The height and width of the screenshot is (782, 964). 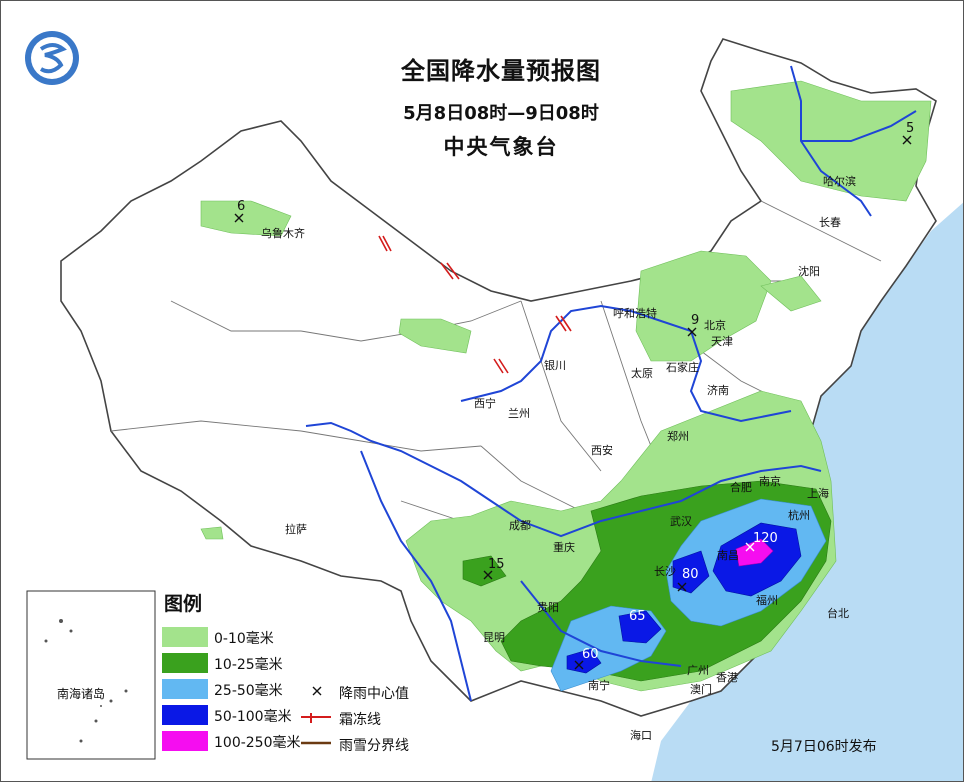 I want to click on rain-center-value: 120, so click(x=765, y=538).